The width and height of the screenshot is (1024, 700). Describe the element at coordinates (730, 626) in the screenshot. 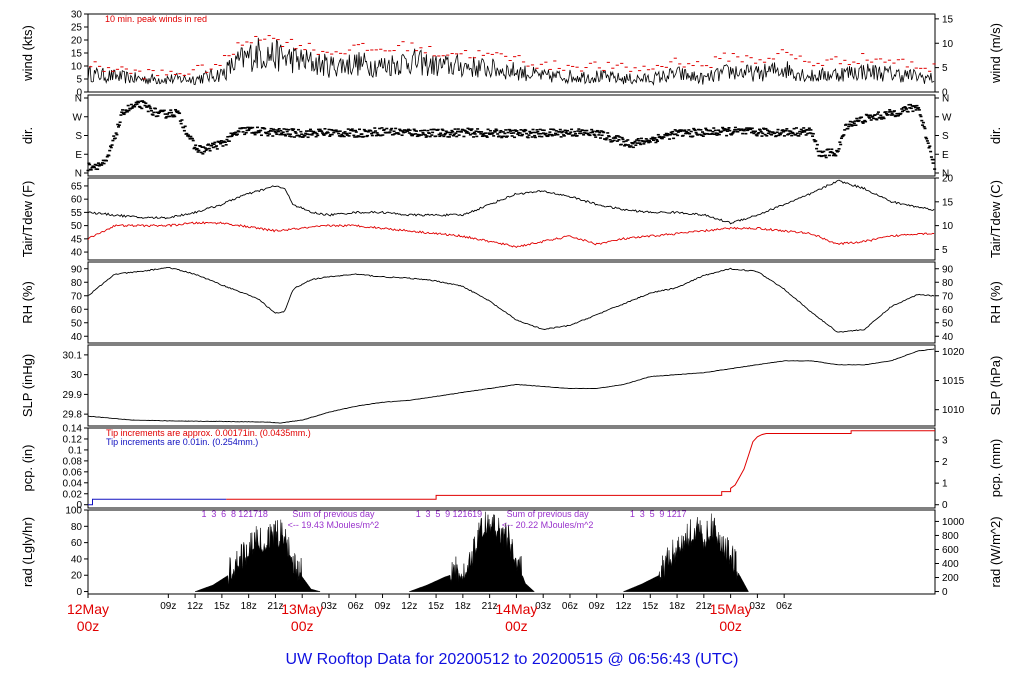

I see `day-time-label: 00z` at that location.